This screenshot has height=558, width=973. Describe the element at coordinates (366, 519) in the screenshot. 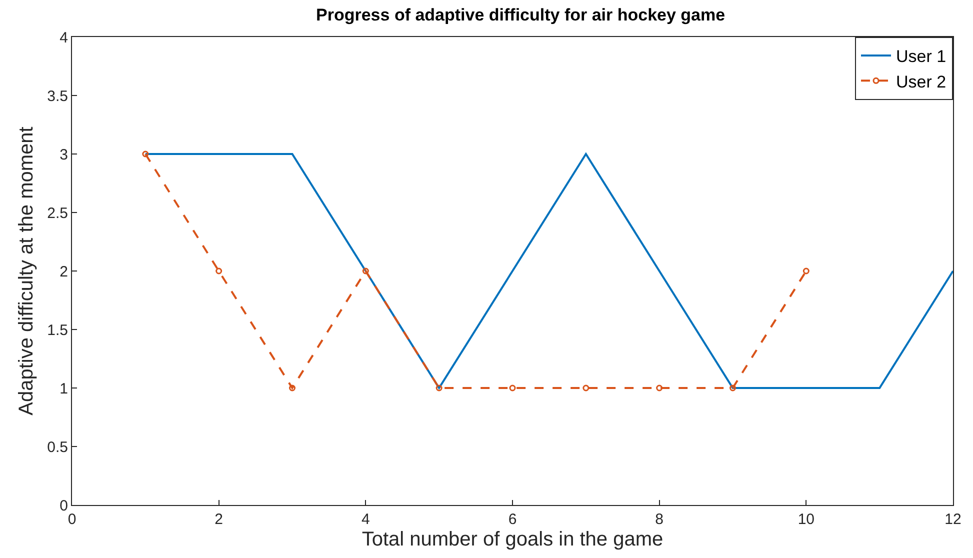

I see `x-tick-label: 4` at that location.